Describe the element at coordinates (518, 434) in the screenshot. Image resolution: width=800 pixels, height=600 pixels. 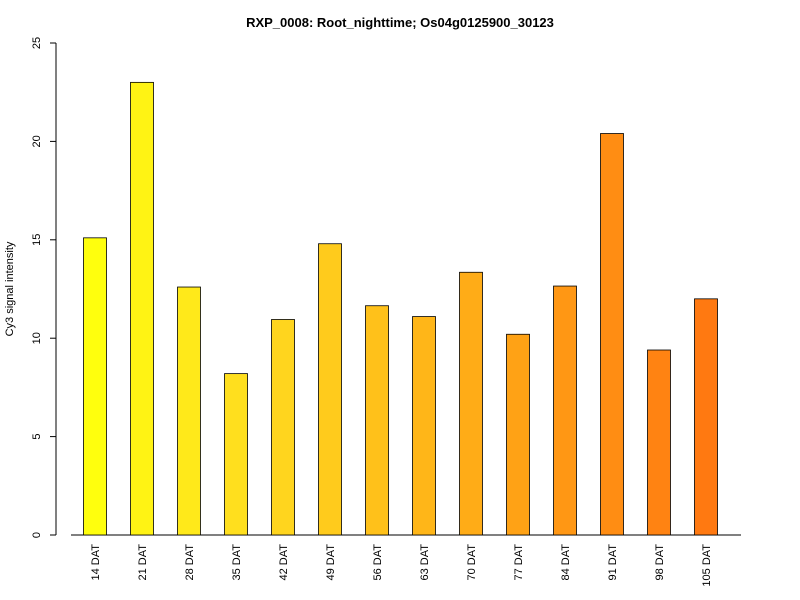
I see `bar-77-dat` at that location.